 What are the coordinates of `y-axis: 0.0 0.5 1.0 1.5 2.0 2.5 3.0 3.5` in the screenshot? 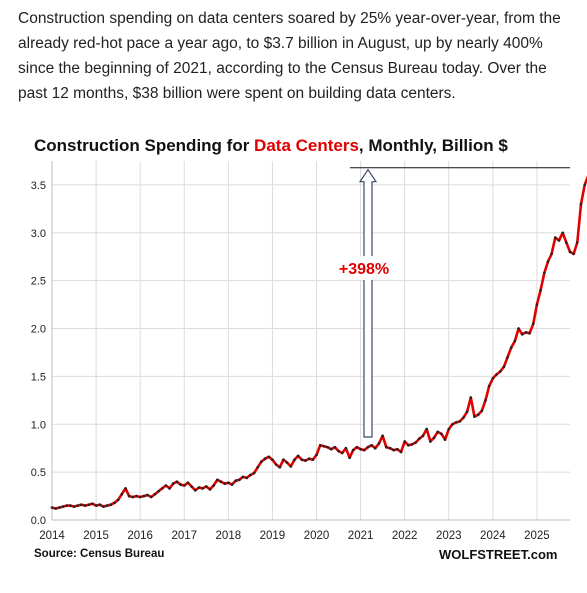 It's located at (42, 344).